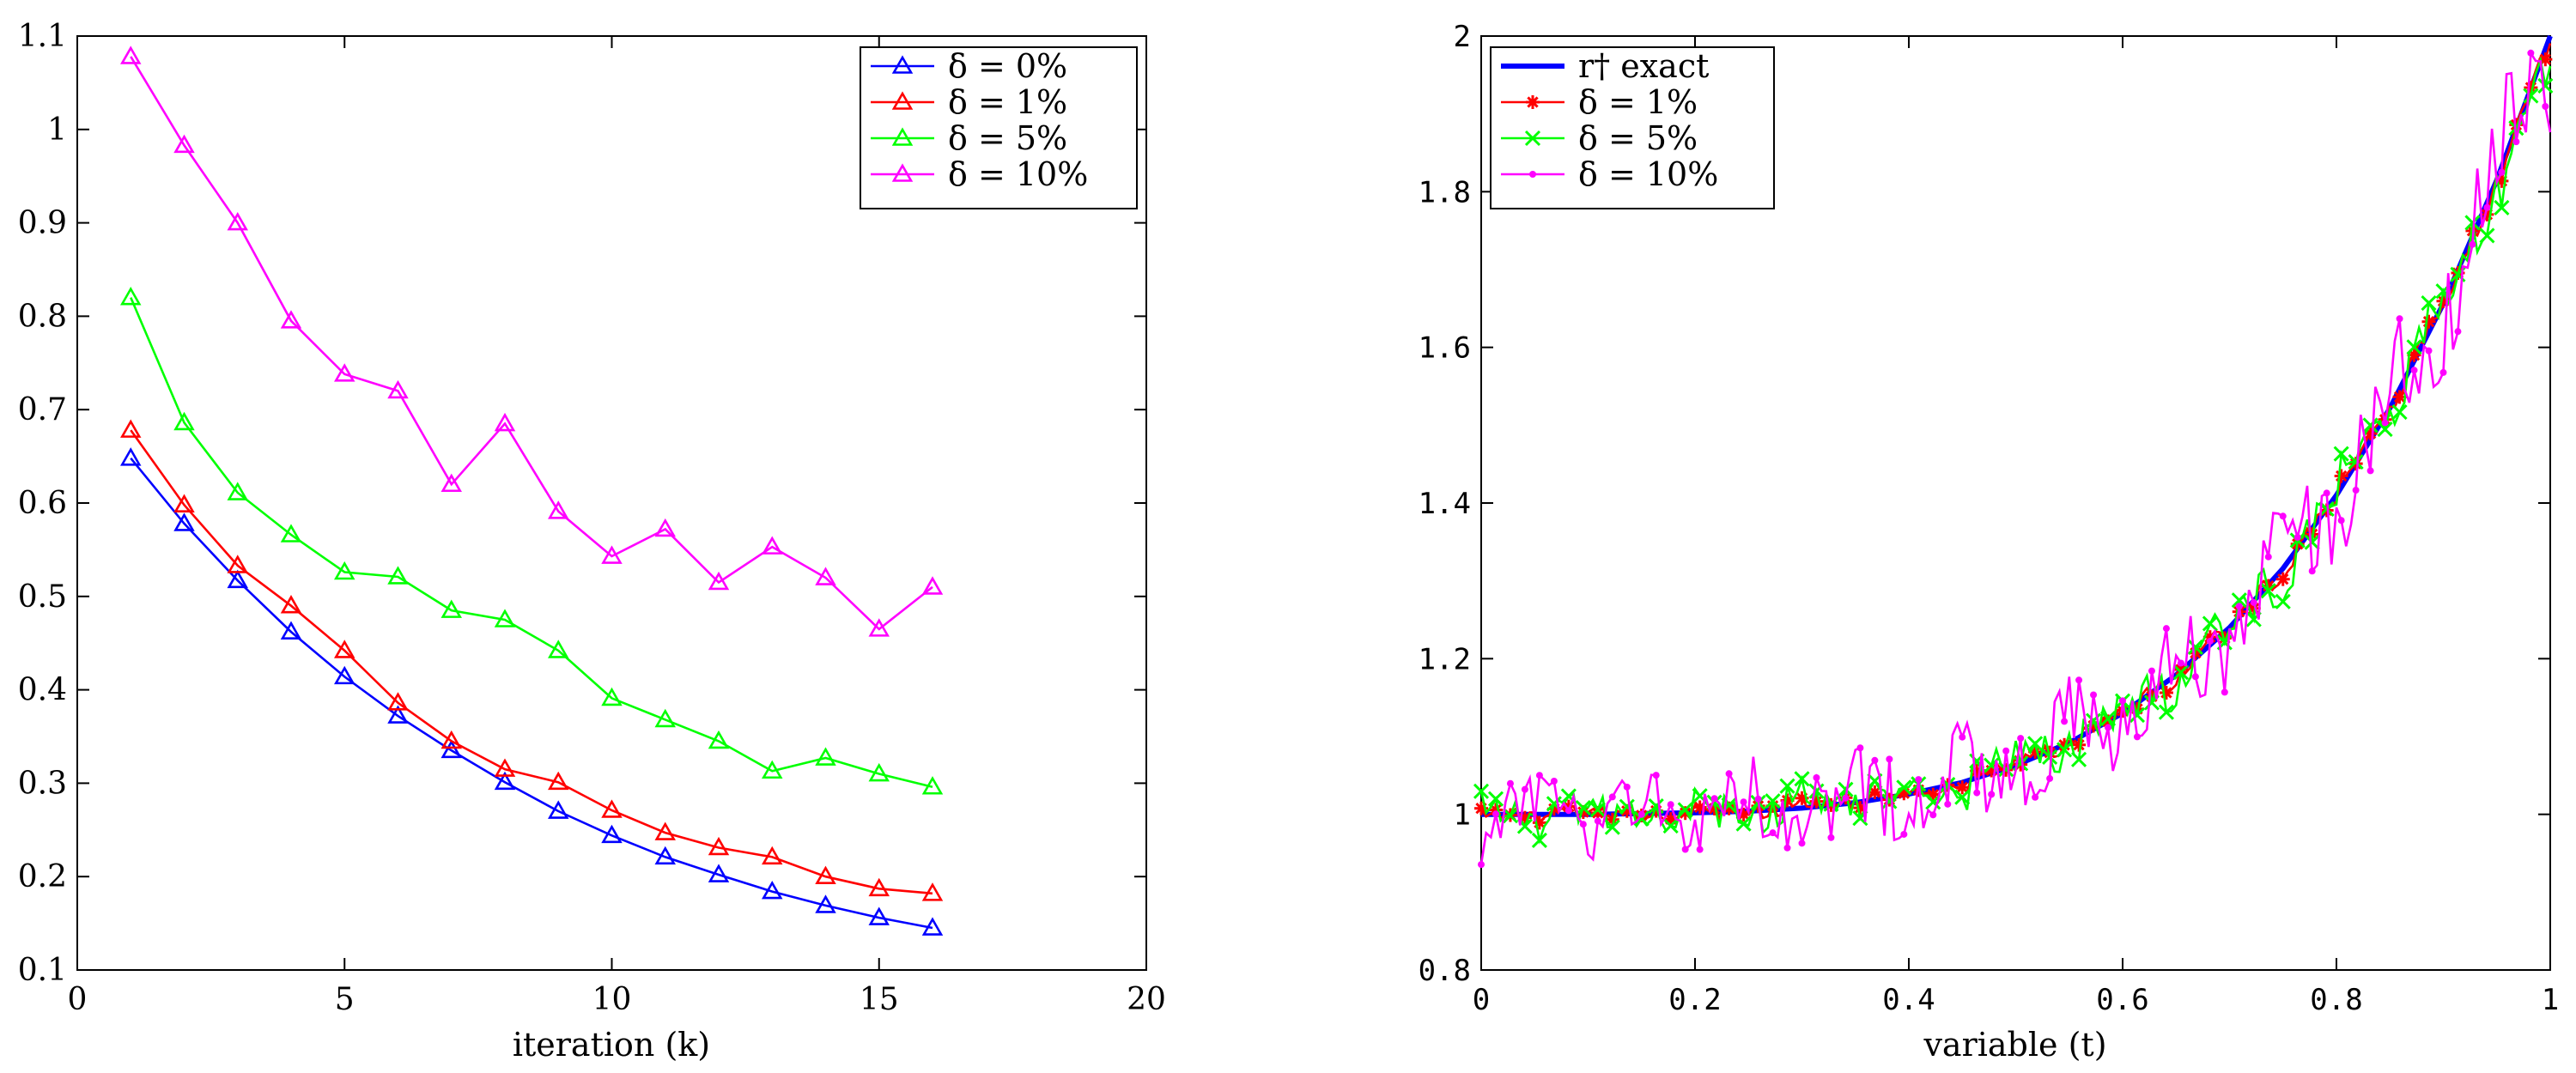  Describe the element at coordinates (1018, 174) in the screenshot. I see `legend-label: δ = 10%` at that location.